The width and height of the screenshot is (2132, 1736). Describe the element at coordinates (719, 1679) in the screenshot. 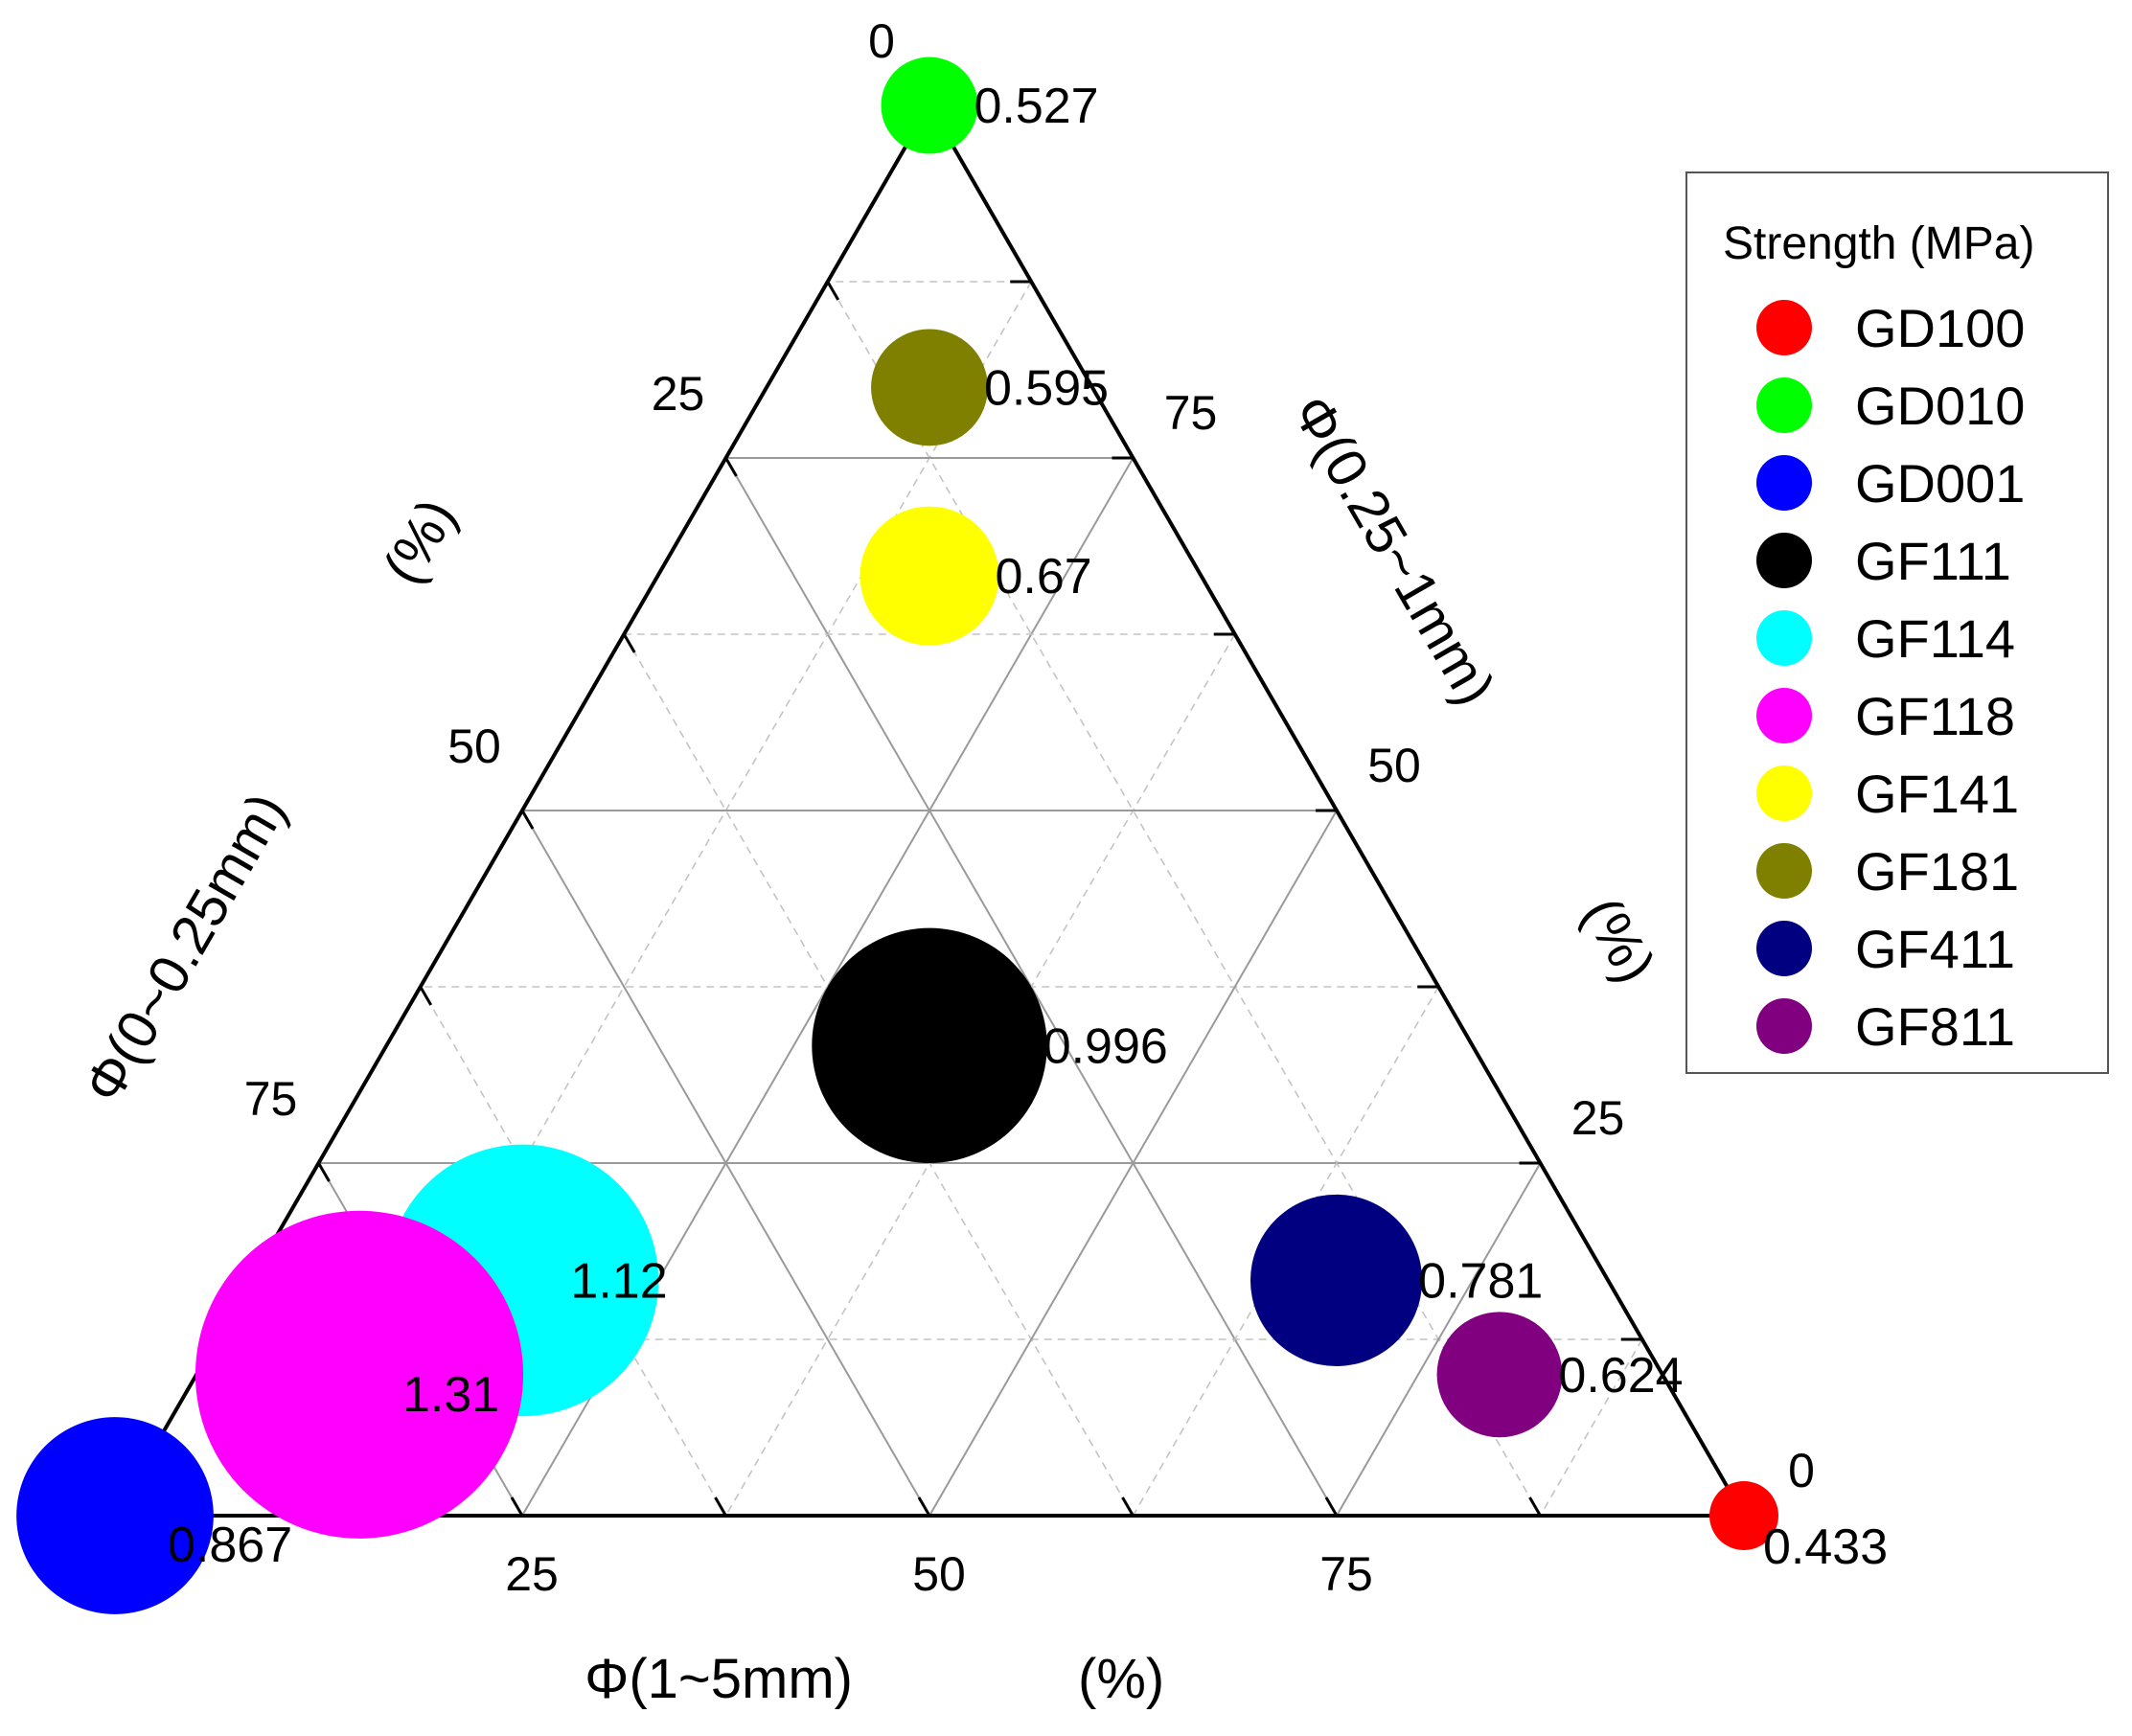

I see `bottom-axis-label: Φ(1~5mm)` at that location.